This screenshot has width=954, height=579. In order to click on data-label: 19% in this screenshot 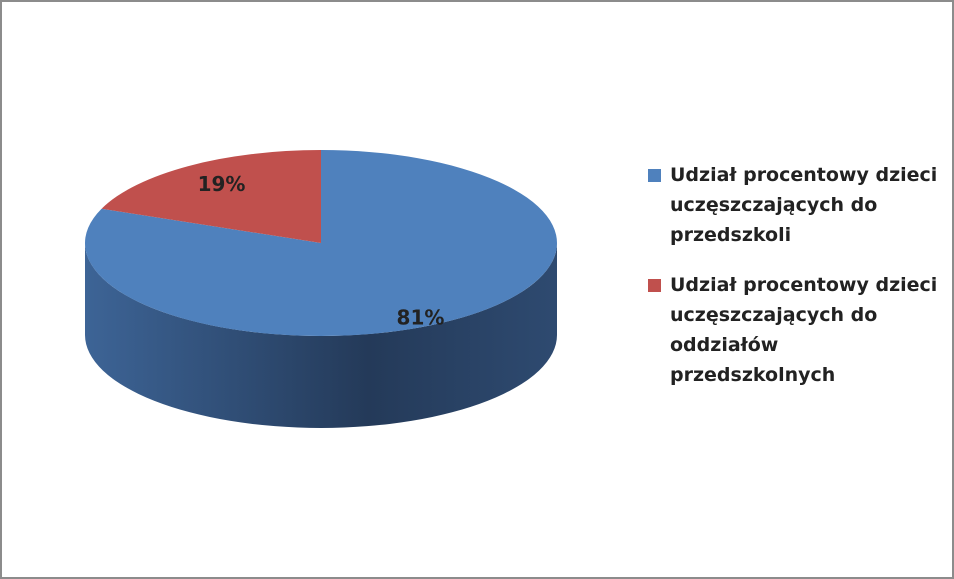, I will do `click(222, 184)`.